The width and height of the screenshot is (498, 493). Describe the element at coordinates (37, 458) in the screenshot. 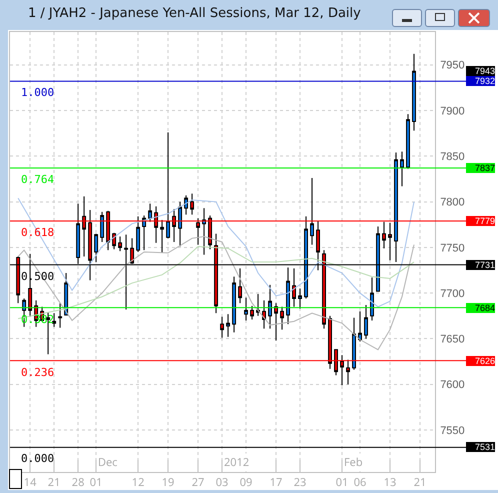

I see `annotation: 0.000` at that location.